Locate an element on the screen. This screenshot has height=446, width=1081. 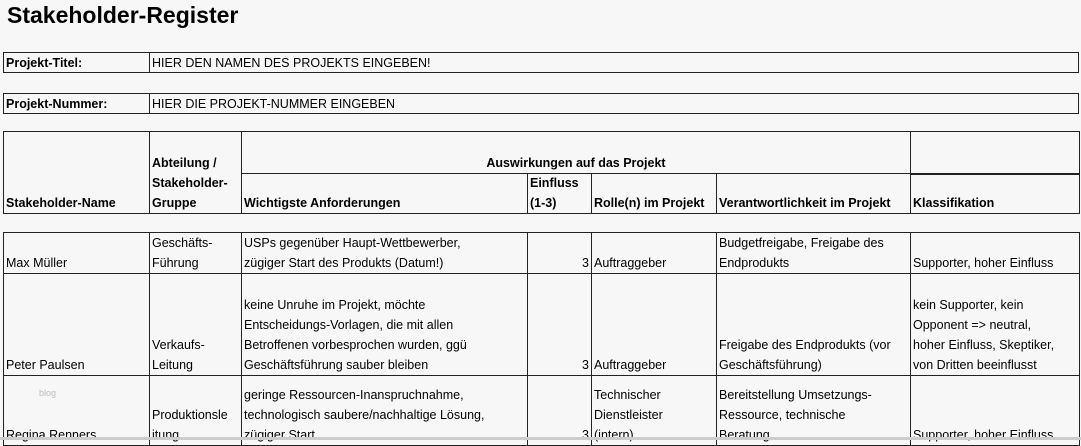
cell-line: Produktionsle is located at coordinates (190, 415).